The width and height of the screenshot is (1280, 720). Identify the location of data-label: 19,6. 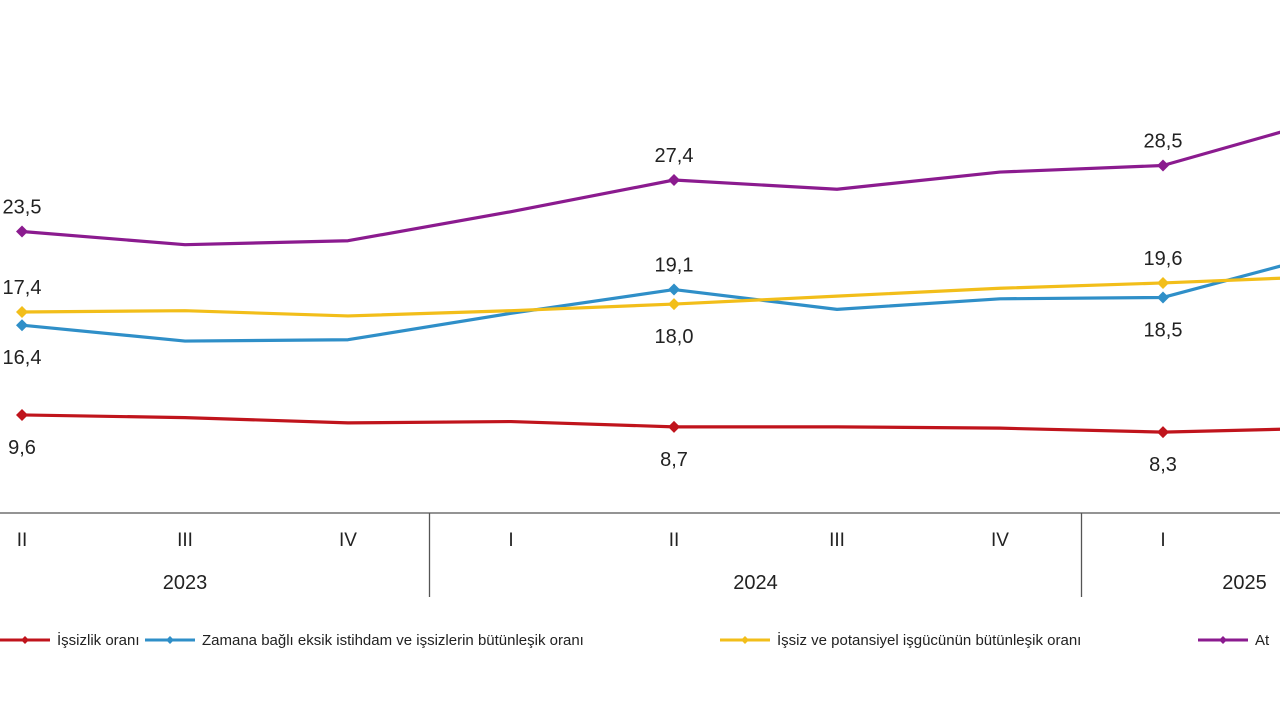
(1163, 259).